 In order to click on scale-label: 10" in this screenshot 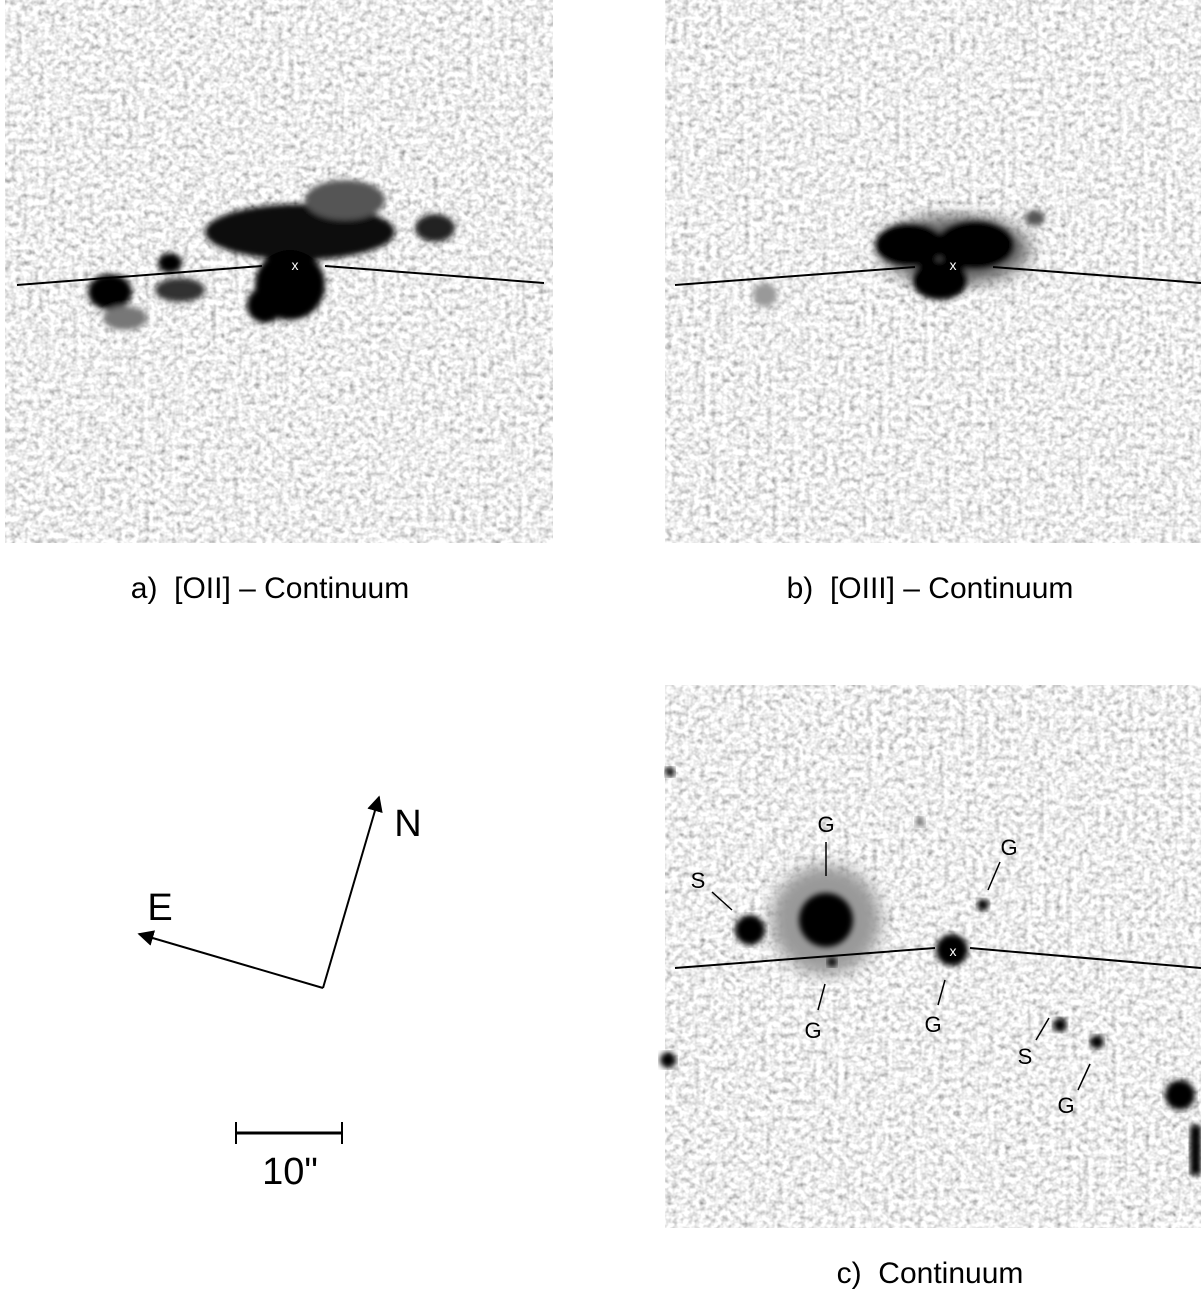, I will do `click(290, 1172)`.